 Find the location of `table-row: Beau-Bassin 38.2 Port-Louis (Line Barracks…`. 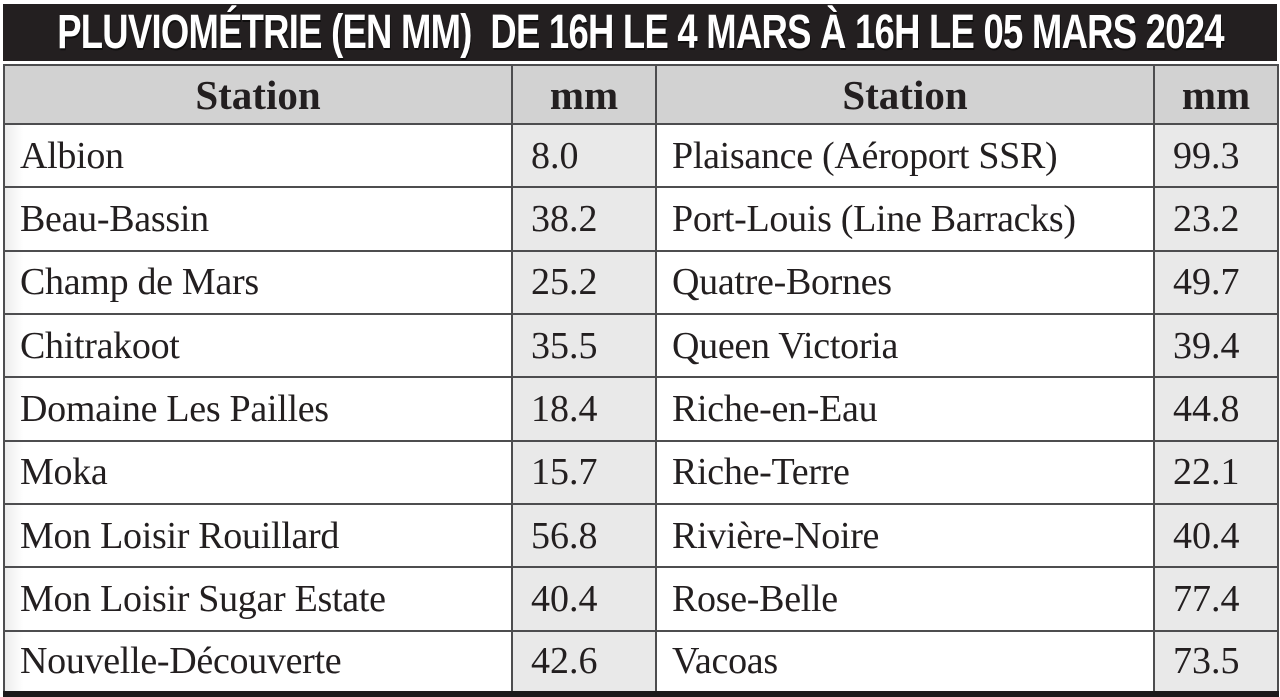

table-row: Beau-Bassin 38.2 Port-Louis (Line Barracks… is located at coordinates (641, 219).